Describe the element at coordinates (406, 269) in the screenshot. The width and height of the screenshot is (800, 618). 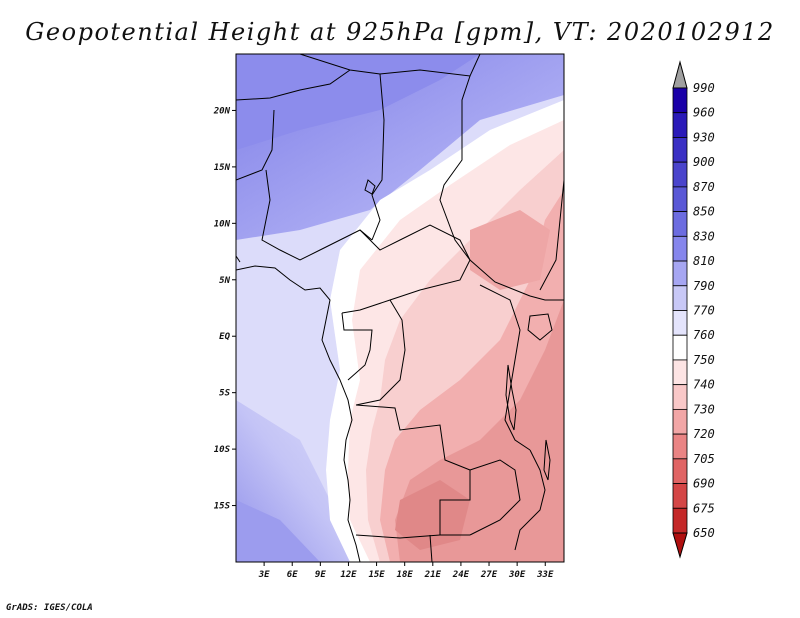
I see `border-car` at that location.